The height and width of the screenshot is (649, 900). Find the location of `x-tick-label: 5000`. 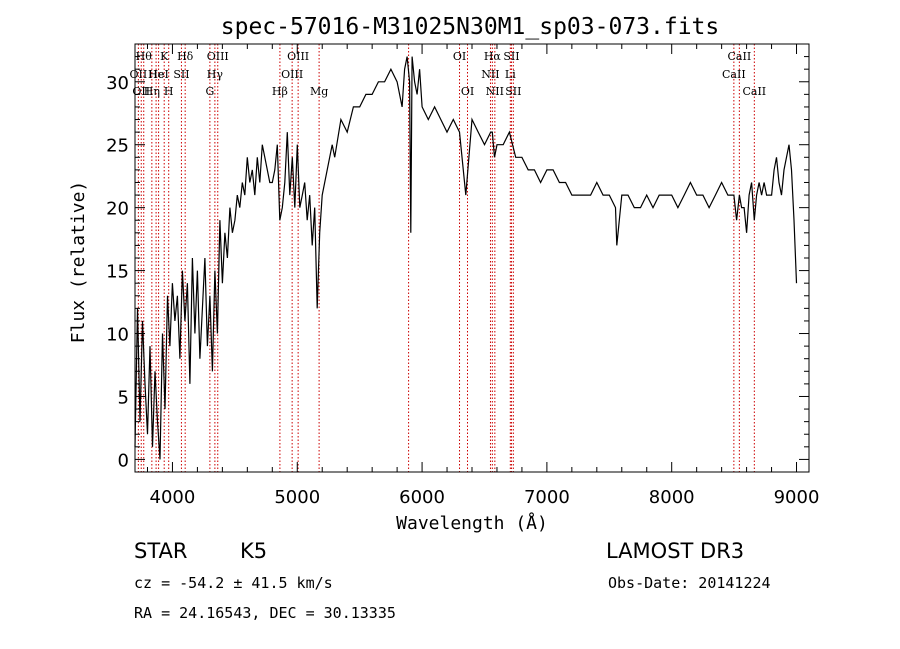

x-tick-label: 5000 is located at coordinates (297, 497).